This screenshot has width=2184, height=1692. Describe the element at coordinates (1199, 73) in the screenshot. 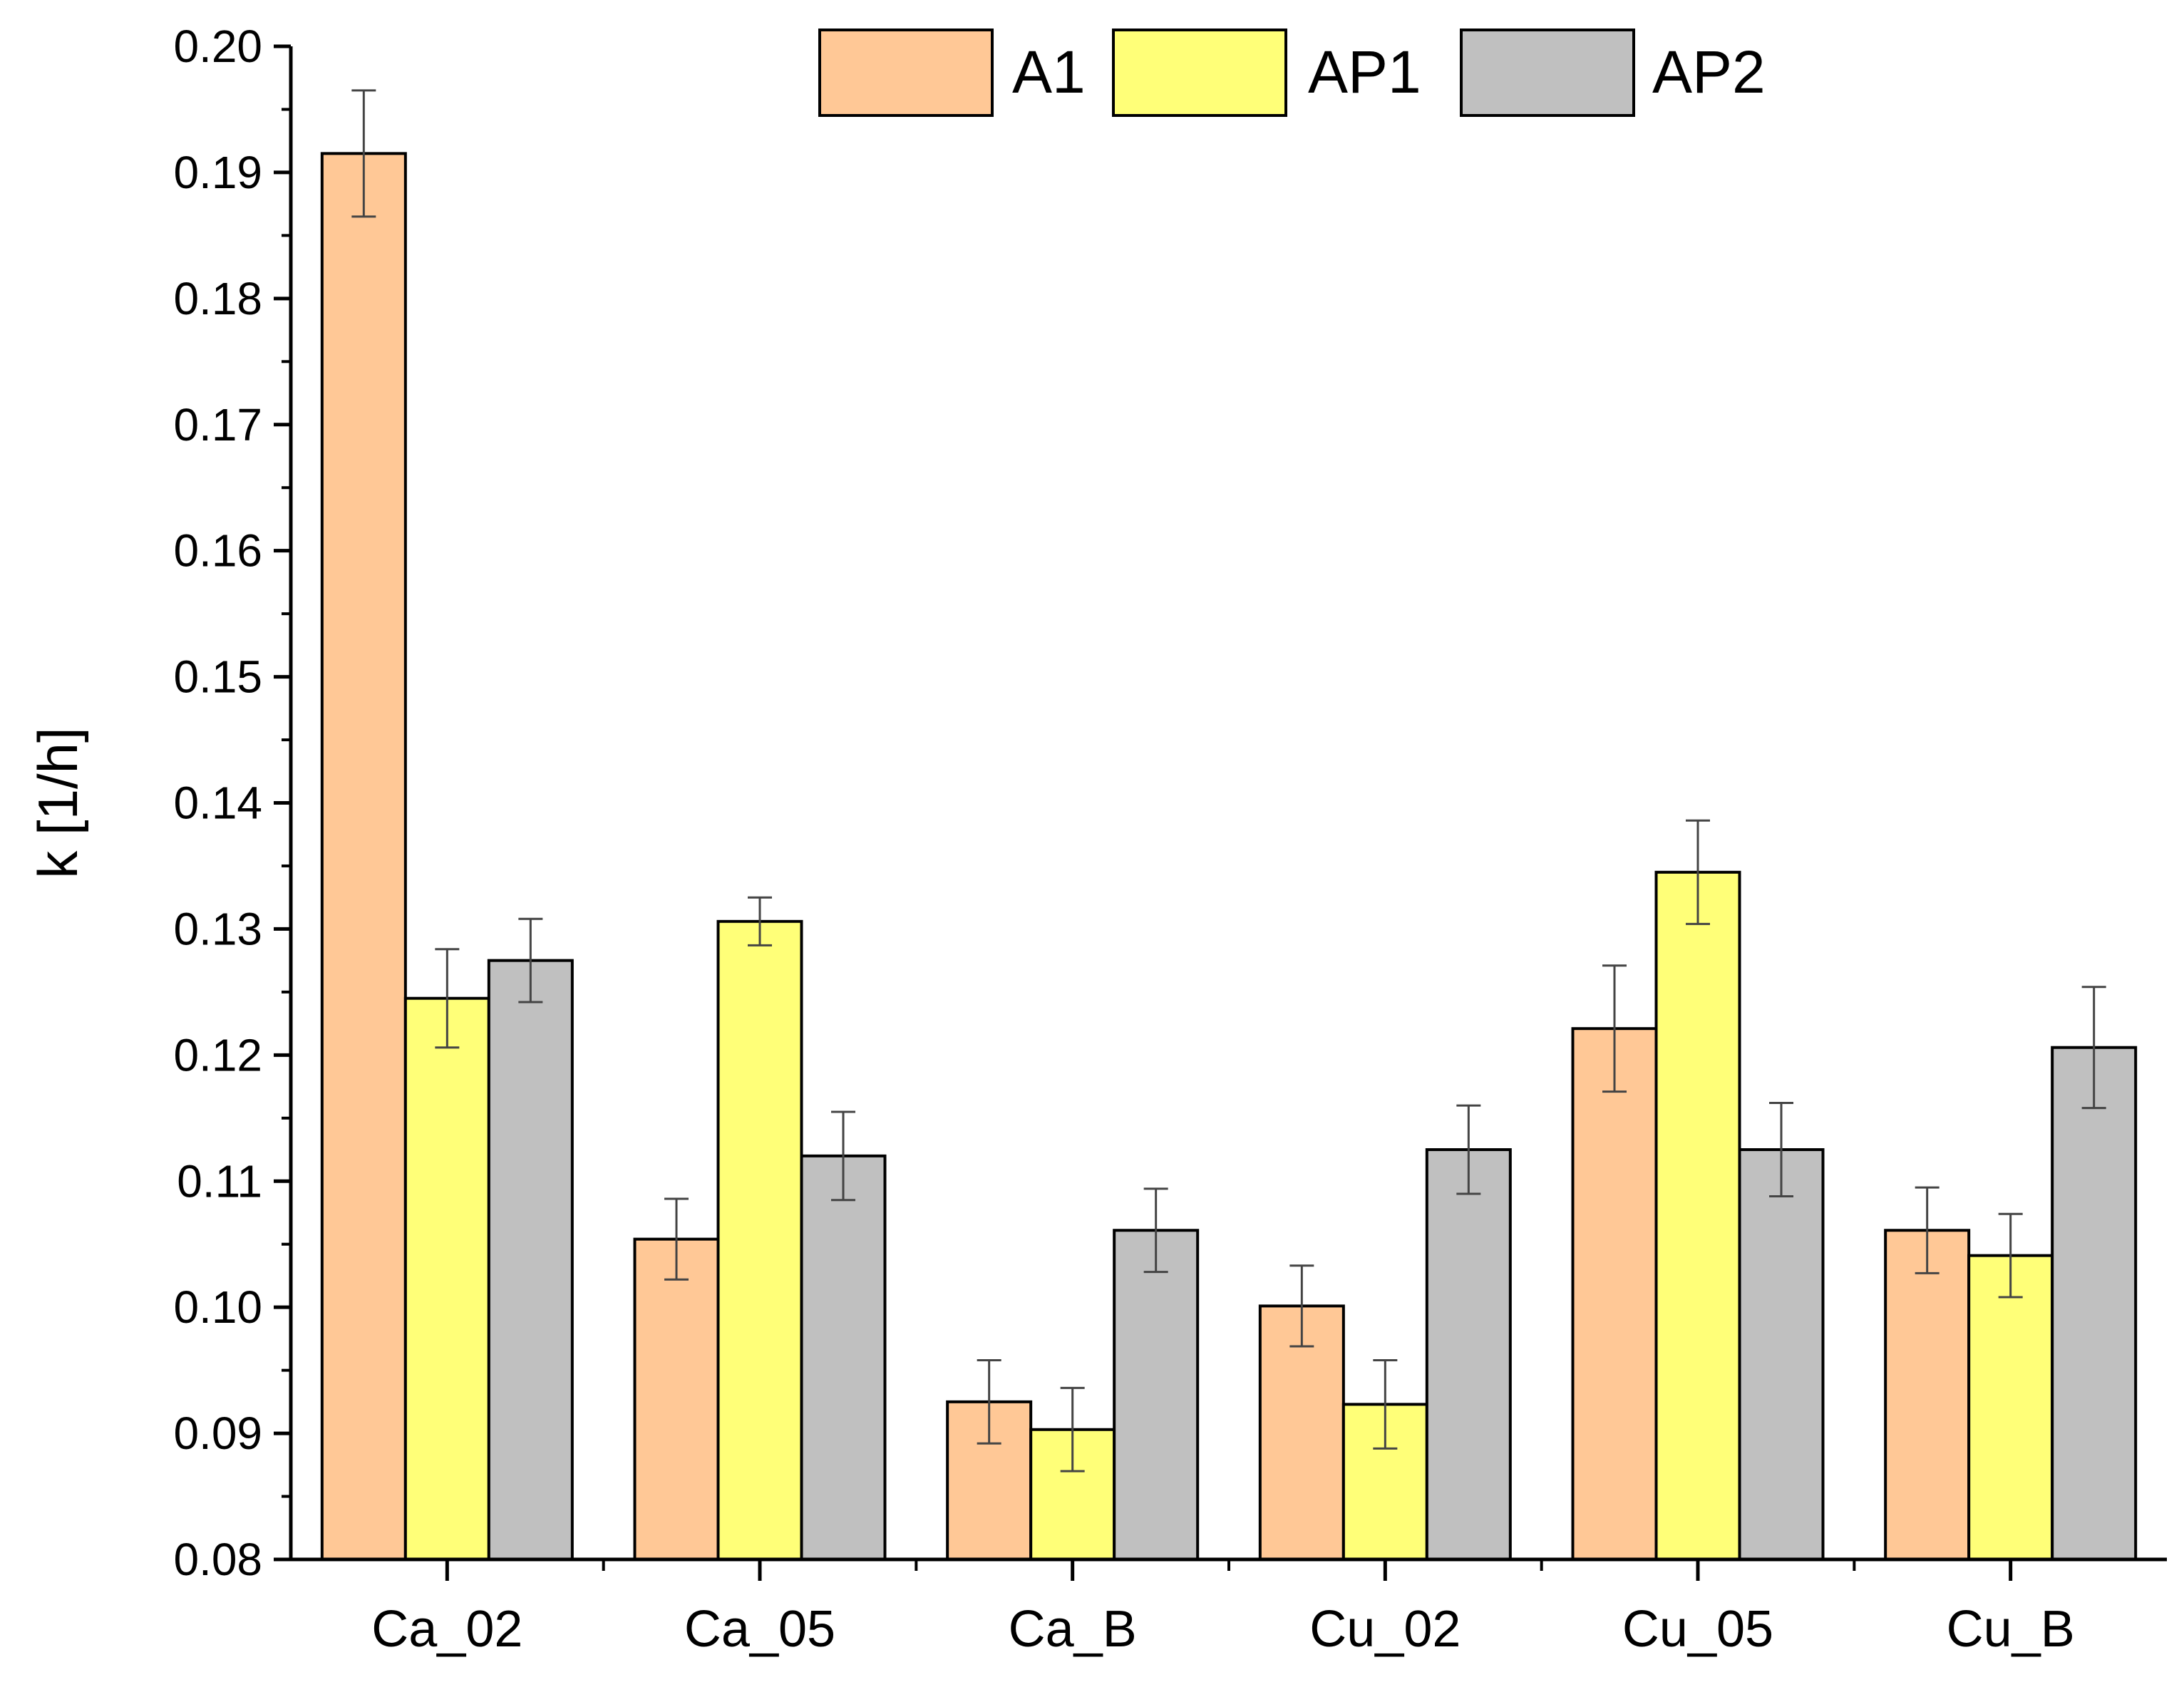

I see `legend-swatch-ap1` at that location.